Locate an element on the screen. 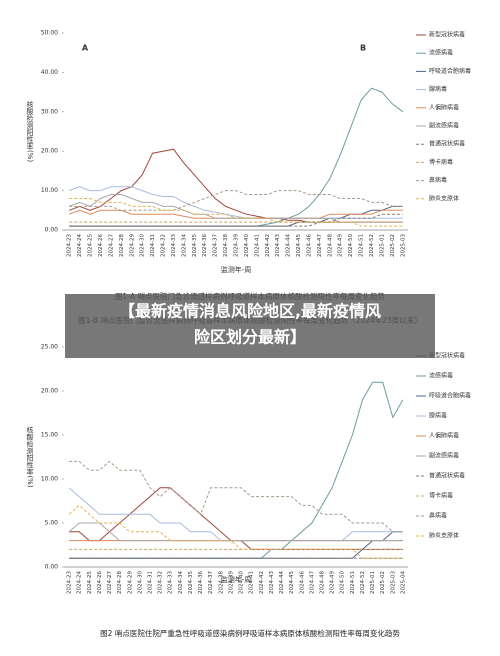 This screenshot has width=500, height=656. x-tick-label: 2024-40 is located at coordinates (247, 245).